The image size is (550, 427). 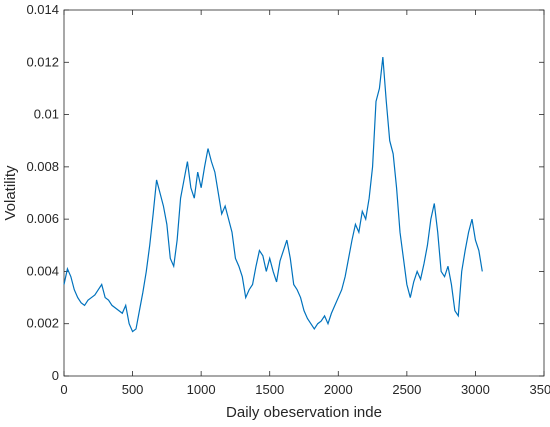 I want to click on y-axis-label: Volatility, so click(x=10, y=193).